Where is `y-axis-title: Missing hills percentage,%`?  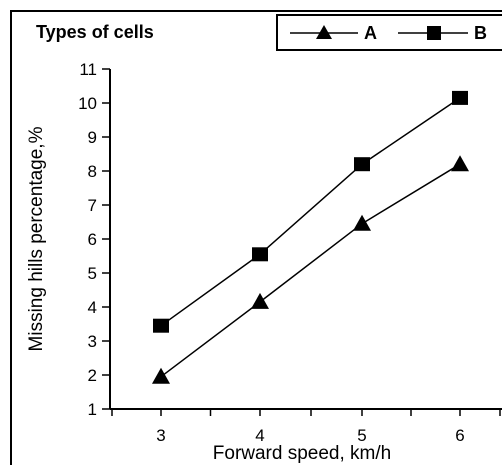
y-axis-title: Missing hills percentage,% is located at coordinates (36, 238).